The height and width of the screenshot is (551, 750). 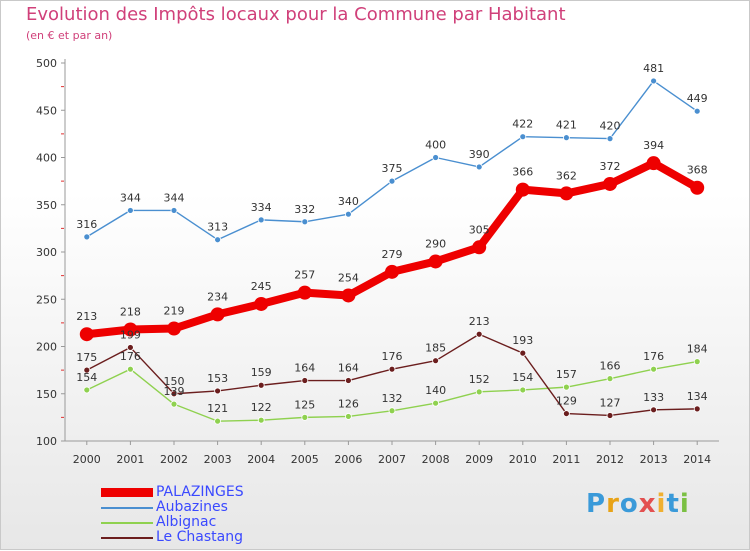 I want to click on data-label: 394, so click(x=653, y=145).